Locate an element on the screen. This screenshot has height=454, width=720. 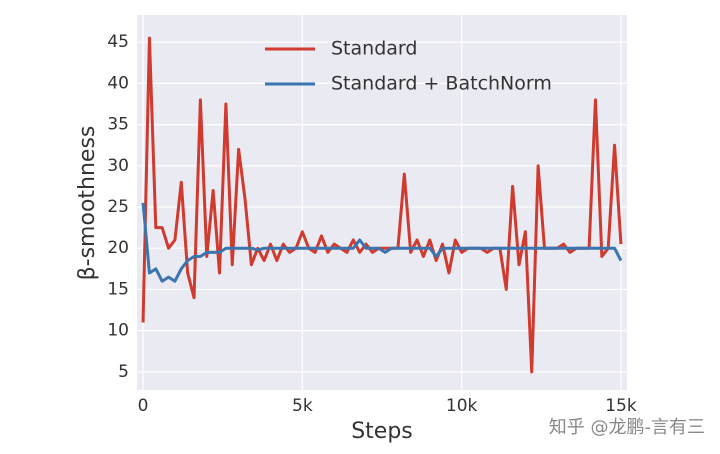
x-tick-label: 0 is located at coordinates (143, 406).